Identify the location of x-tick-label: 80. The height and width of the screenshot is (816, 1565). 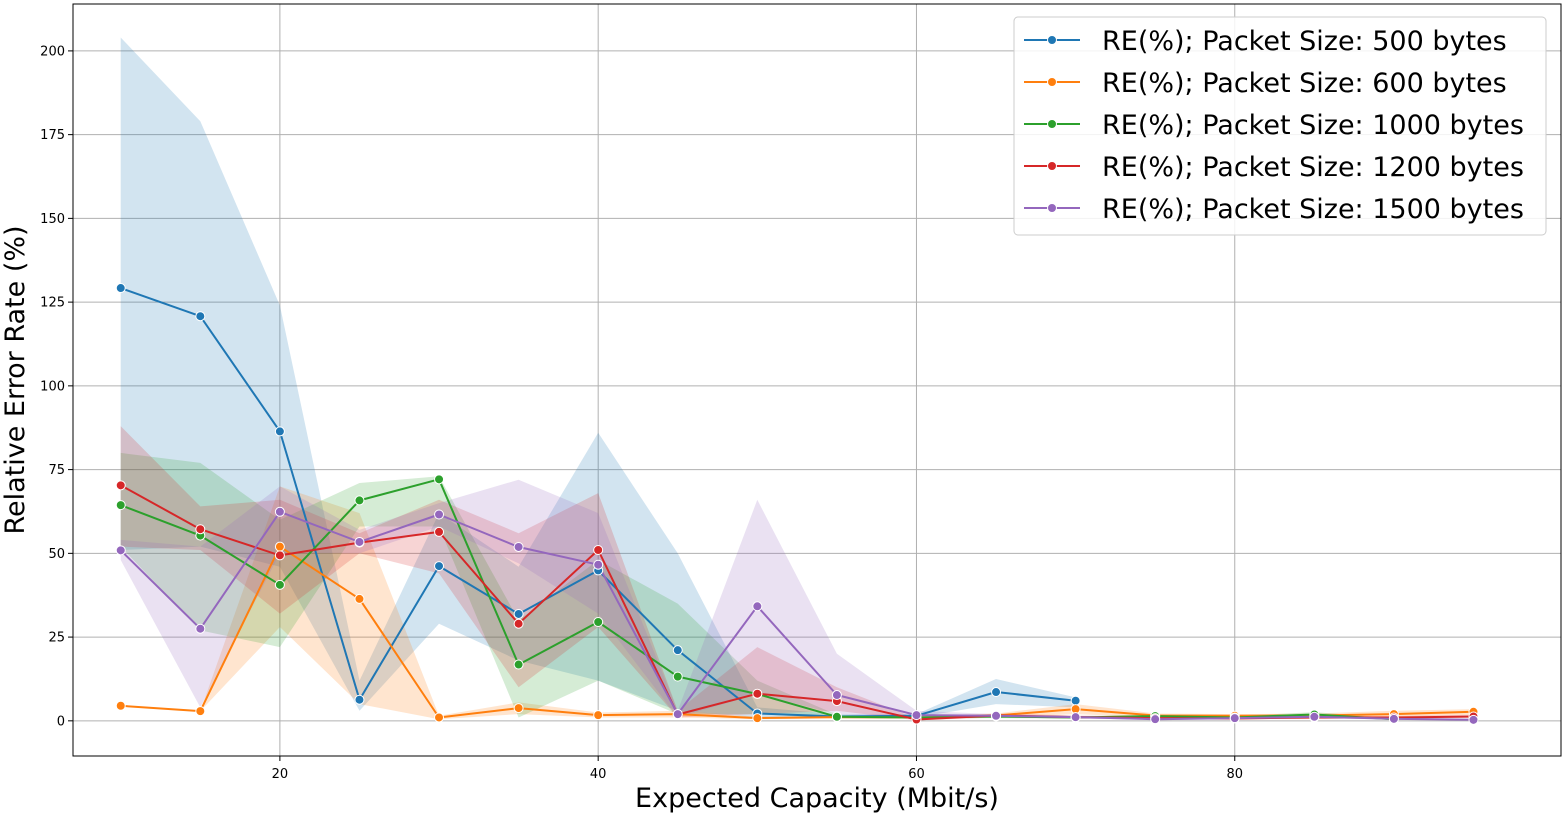
(1234, 774).